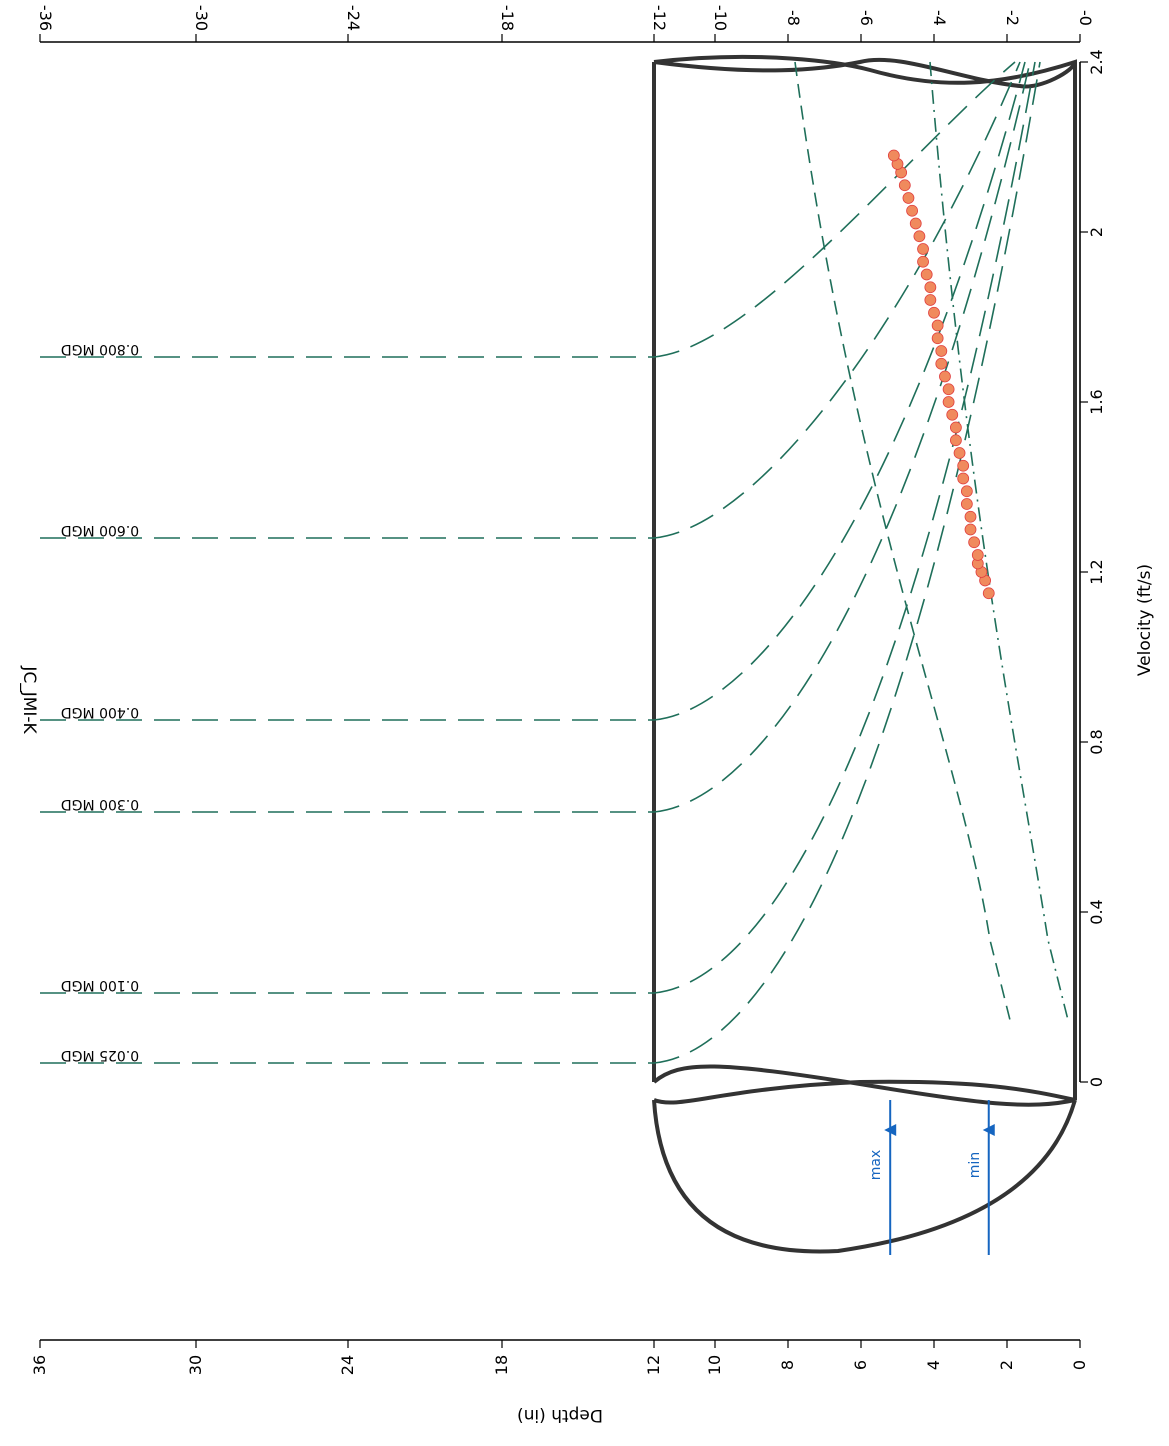  Describe the element at coordinates (714, 1365) in the screenshot. I see `depth-tick-label: 10` at that location.